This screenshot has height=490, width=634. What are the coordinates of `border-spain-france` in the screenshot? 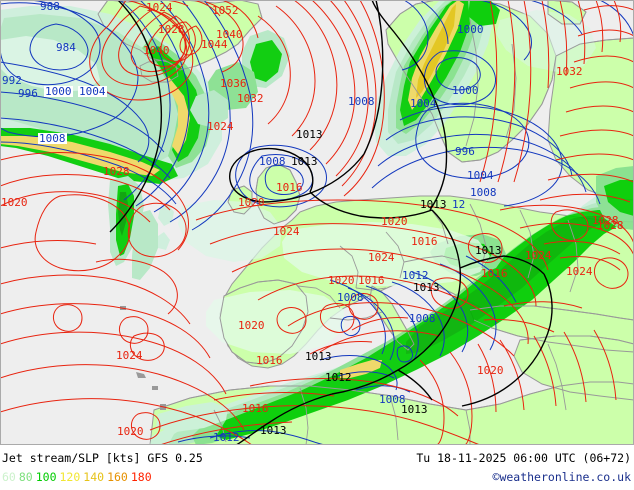 It's located at (319, 297).